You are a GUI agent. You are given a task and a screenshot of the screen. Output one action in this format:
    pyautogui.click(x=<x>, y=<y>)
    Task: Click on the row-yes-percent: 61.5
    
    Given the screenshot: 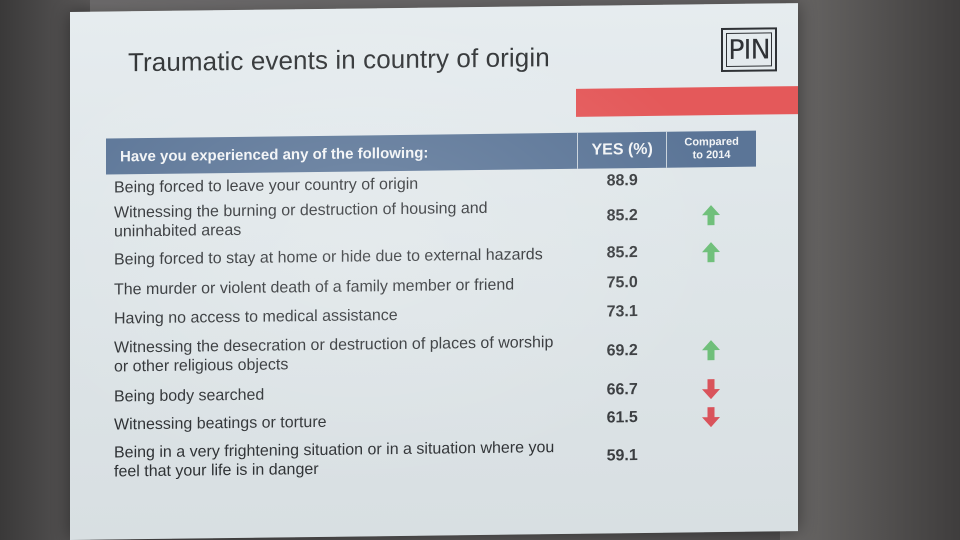 What is the action you would take?
    pyautogui.click(x=622, y=418)
    